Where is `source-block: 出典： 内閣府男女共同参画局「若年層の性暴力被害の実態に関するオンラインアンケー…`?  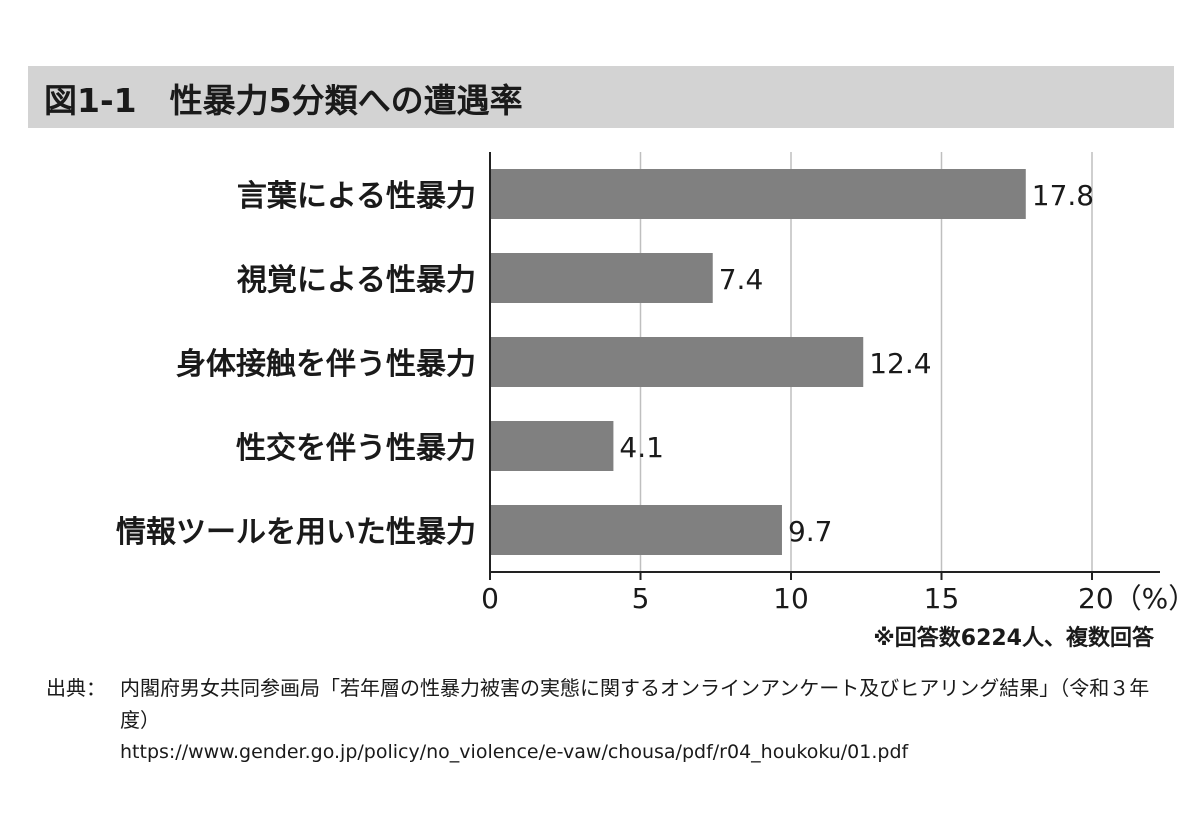 source-block: 出典： 内閣府男女共同参画局「若年層の性暴力被害の実態に関するオンラインアンケー… is located at coordinates (611, 720).